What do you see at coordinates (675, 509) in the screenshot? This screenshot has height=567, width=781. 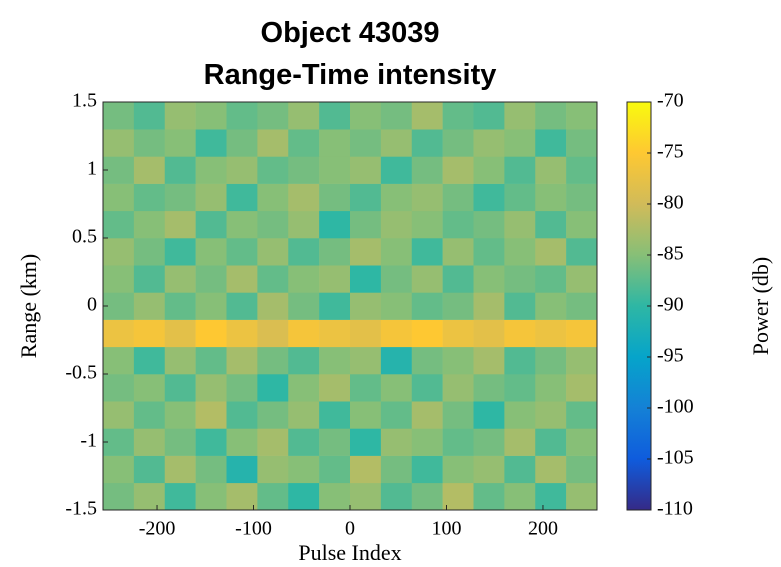 I see `colorbar-tick-label: -110` at bounding box center [675, 509].